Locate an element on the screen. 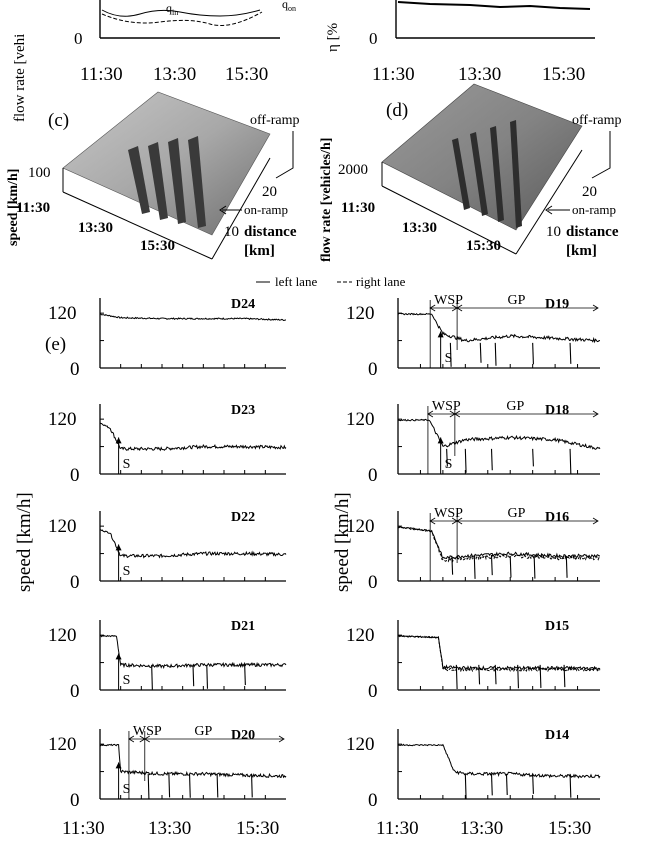 This screenshot has height=846, width=654. panel-c-zlabel: speed [km/h] is located at coordinates (13, 207).